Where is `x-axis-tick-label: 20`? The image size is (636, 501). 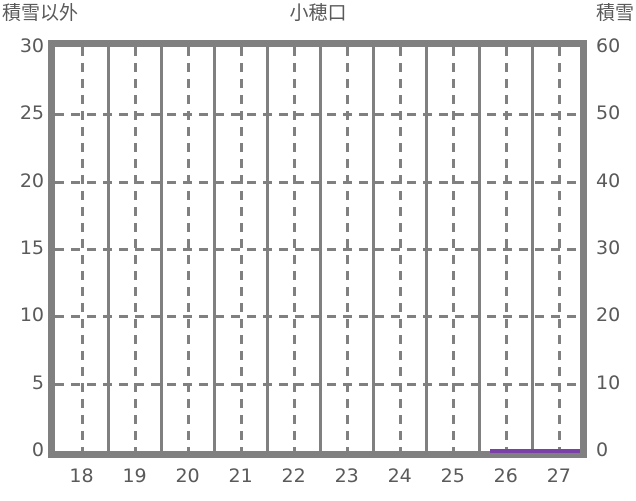 x-axis-tick-label: 20 is located at coordinates (187, 476).